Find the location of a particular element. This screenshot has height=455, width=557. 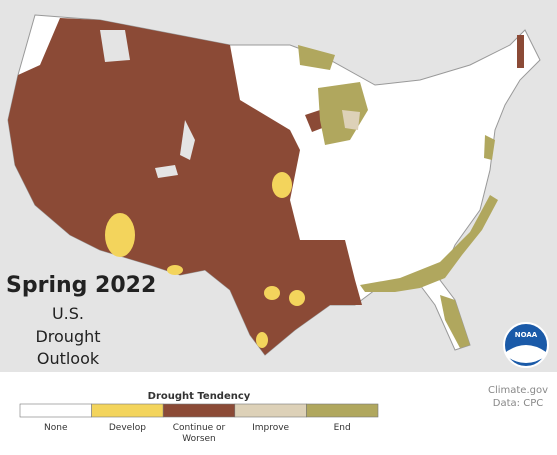

legend-label: Improve is located at coordinates (271, 428).